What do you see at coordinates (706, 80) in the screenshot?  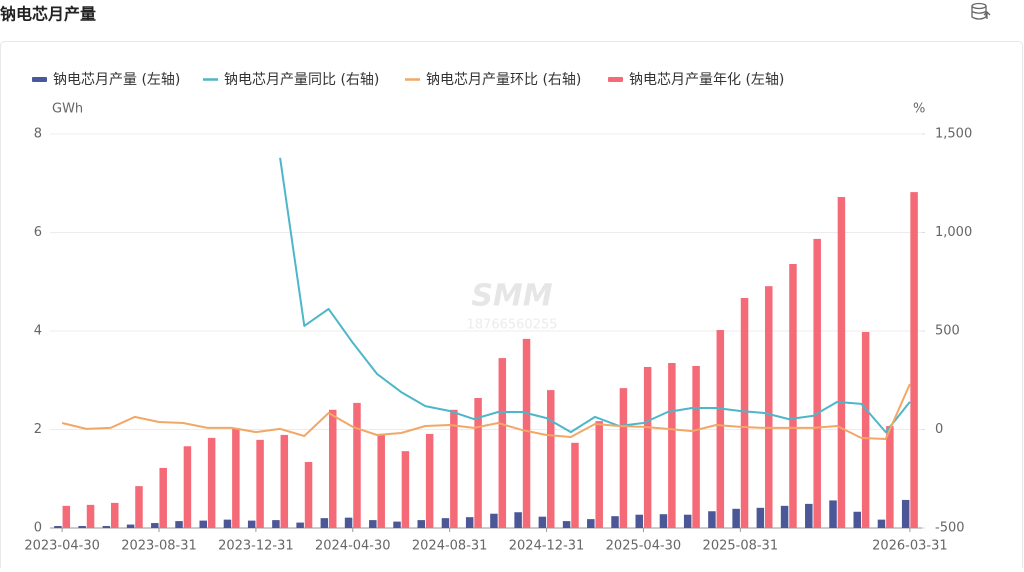 I see `legend-label: 钠电芯月产量年化 (左轴)` at bounding box center [706, 80].